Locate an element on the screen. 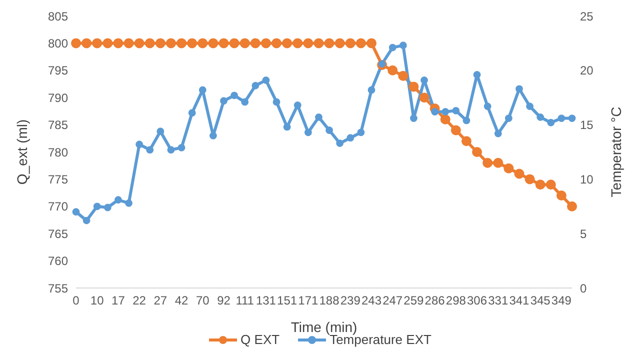  y-tick-label: 760 is located at coordinates (58, 261).